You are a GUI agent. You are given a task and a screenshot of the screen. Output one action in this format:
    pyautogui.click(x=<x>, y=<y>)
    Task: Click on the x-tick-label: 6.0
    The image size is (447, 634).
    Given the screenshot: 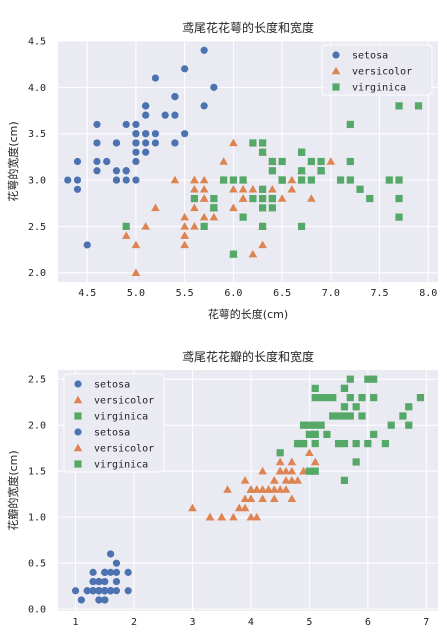 What is the action you would take?
    pyautogui.click(x=233, y=293)
    